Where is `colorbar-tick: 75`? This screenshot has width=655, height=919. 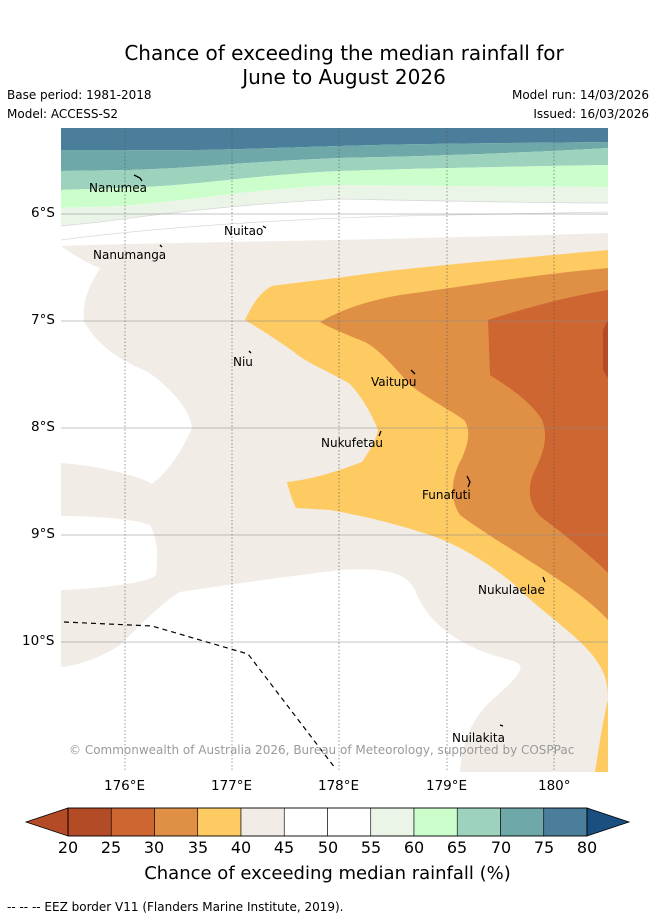 colorbar-tick: 75 is located at coordinates (544, 847).